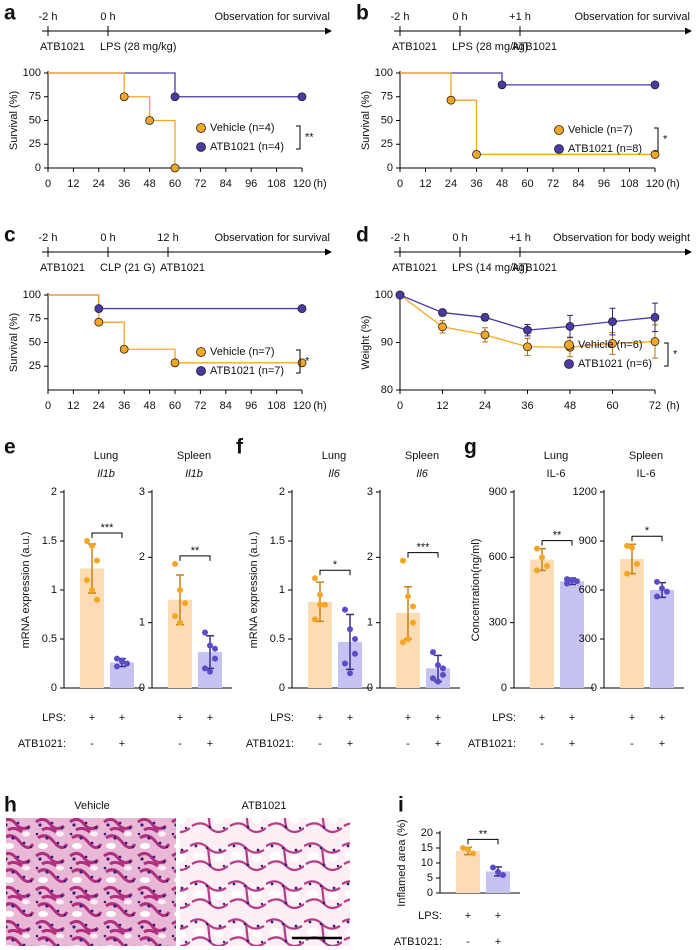 The width and height of the screenshot is (698, 950). I want to click on y-tick-label: 1.5, so click(49, 541).